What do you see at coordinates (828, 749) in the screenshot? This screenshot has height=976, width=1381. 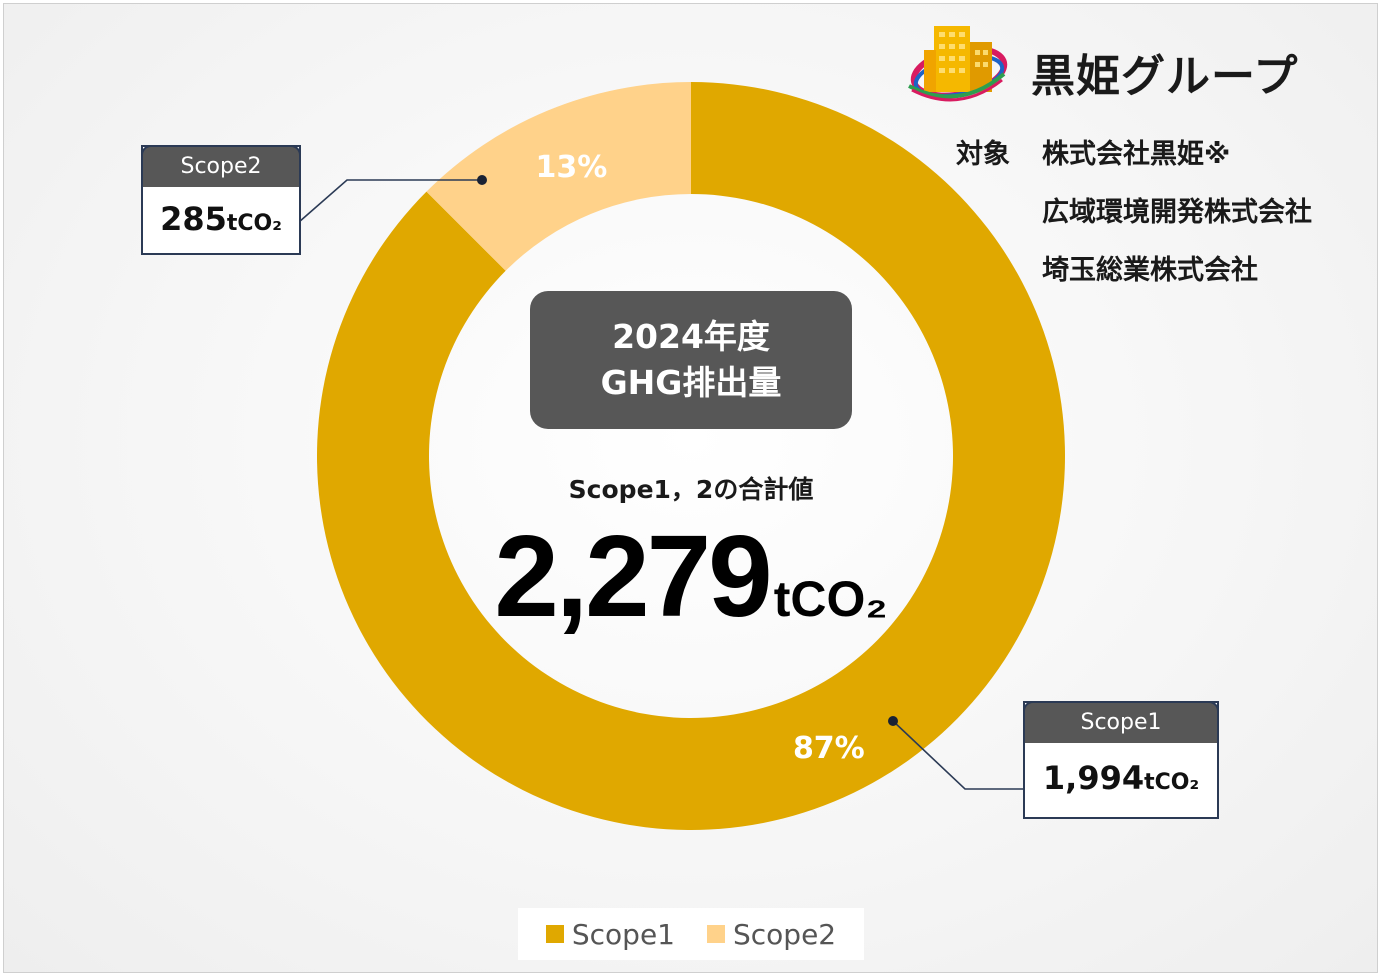 I see `scope1-percent-label: 87%` at bounding box center [828, 749].